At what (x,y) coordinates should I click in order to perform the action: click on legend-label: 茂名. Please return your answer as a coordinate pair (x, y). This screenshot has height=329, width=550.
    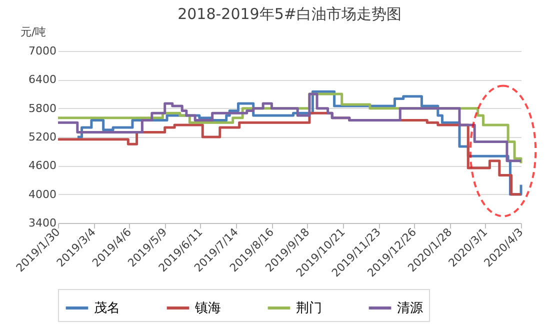
    Looking at the image, I should click on (107, 308).